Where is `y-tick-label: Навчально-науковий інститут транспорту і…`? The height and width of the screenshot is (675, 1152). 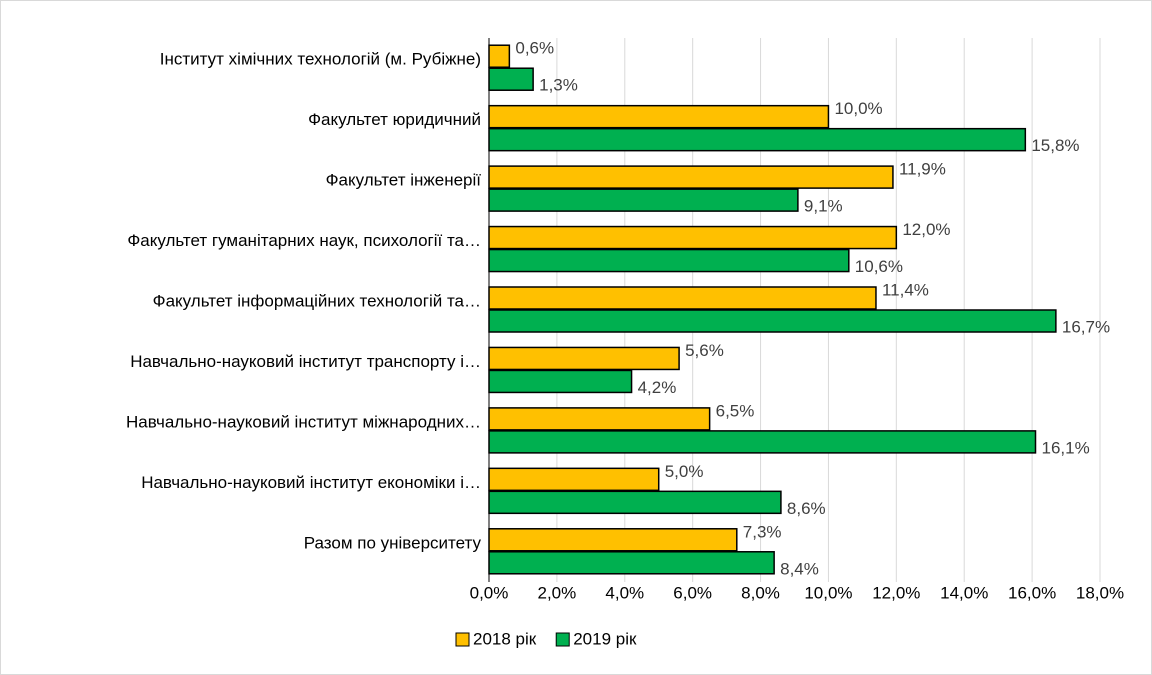 y-tick-label: Навчально-науковий інститут транспорту і… is located at coordinates (305, 361).